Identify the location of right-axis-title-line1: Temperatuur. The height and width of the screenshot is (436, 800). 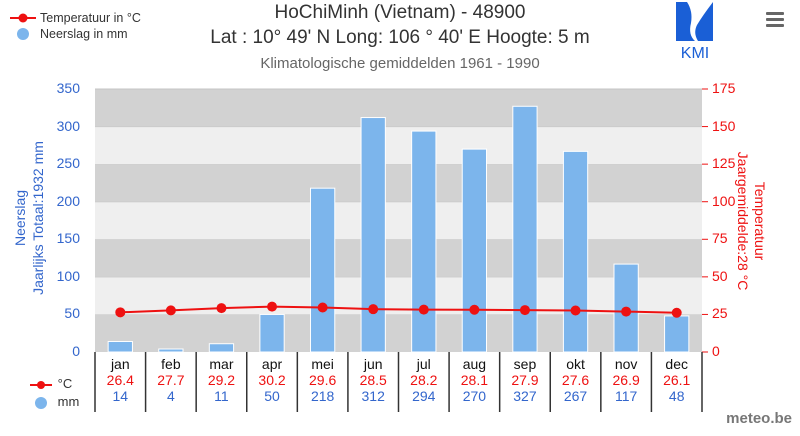
(760, 221).